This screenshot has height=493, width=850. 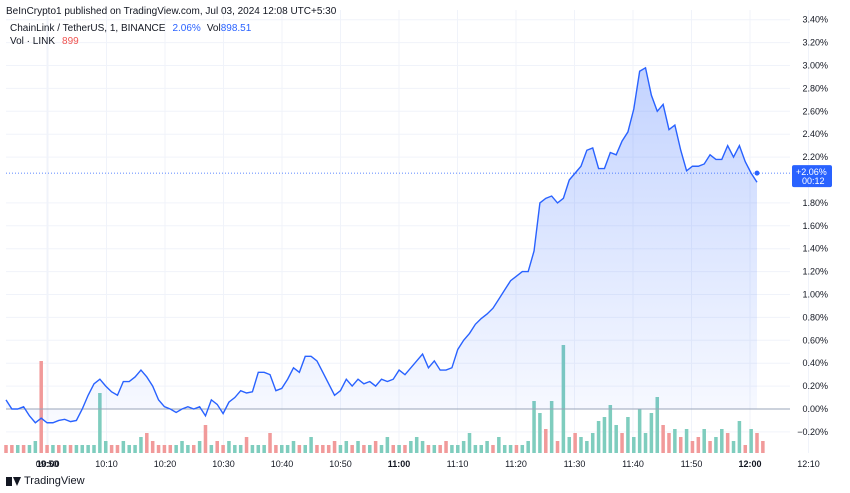 What do you see at coordinates (186, 28) in the screenshot?
I see `change-percent: 2.06%` at bounding box center [186, 28].